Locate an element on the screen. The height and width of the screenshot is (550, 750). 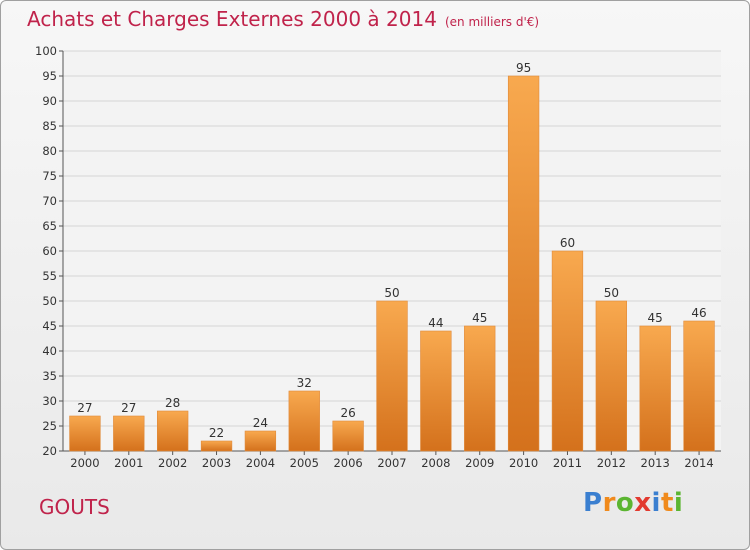
data-label-2002: 28 is located at coordinates (172, 403).